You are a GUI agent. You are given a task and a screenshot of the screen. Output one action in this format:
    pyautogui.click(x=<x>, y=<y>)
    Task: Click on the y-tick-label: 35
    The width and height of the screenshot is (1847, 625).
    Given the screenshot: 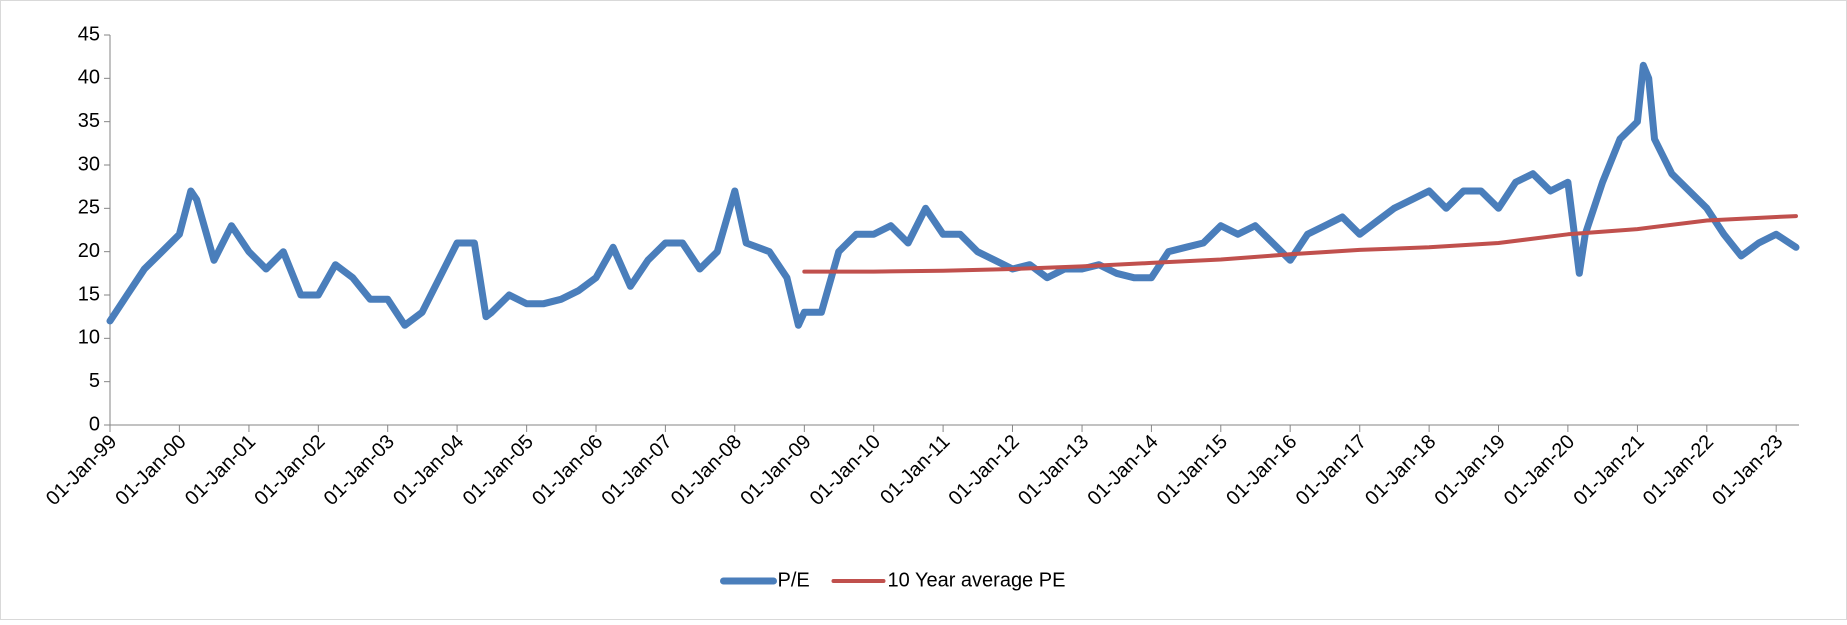 What is the action you would take?
    pyautogui.click(x=89, y=121)
    